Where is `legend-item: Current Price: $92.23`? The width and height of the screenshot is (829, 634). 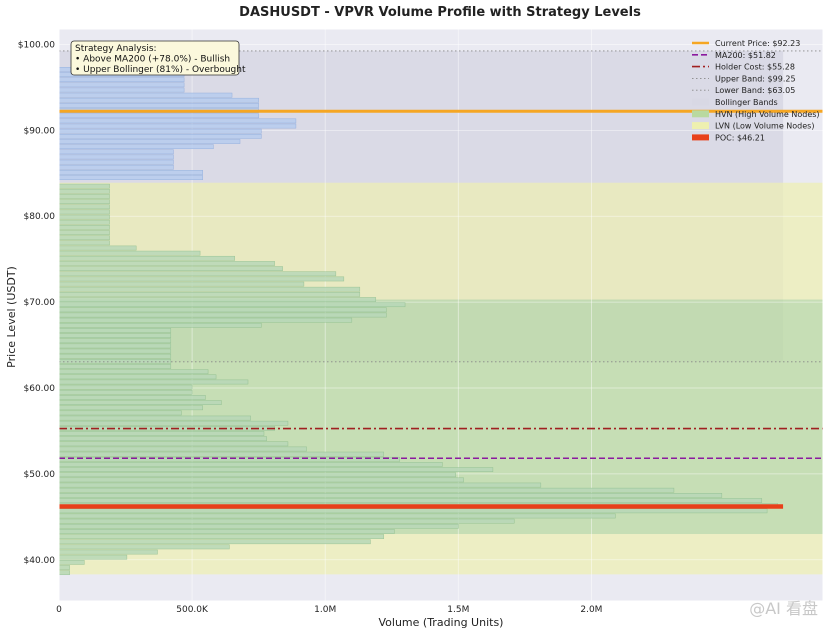
legend-item: Current Price: $92.23 is located at coordinates (746, 43).